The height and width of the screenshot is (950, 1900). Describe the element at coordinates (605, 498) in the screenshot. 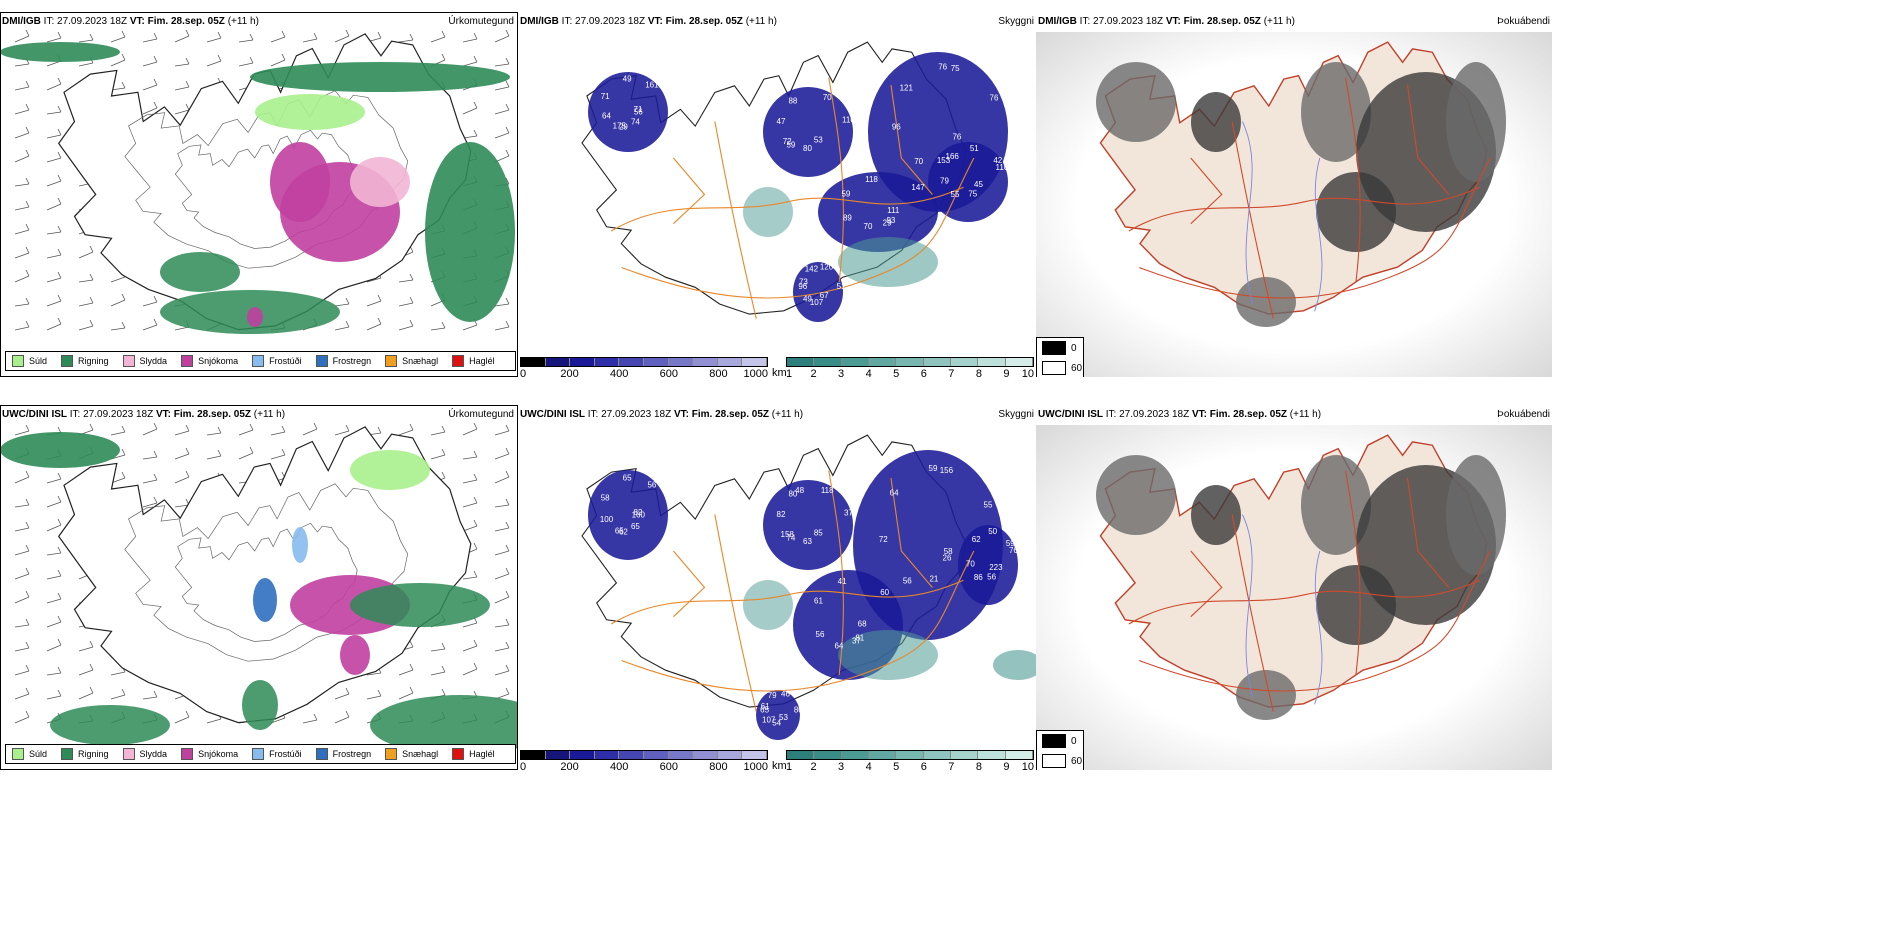

I see `cloud-base-value: 58` at that location.